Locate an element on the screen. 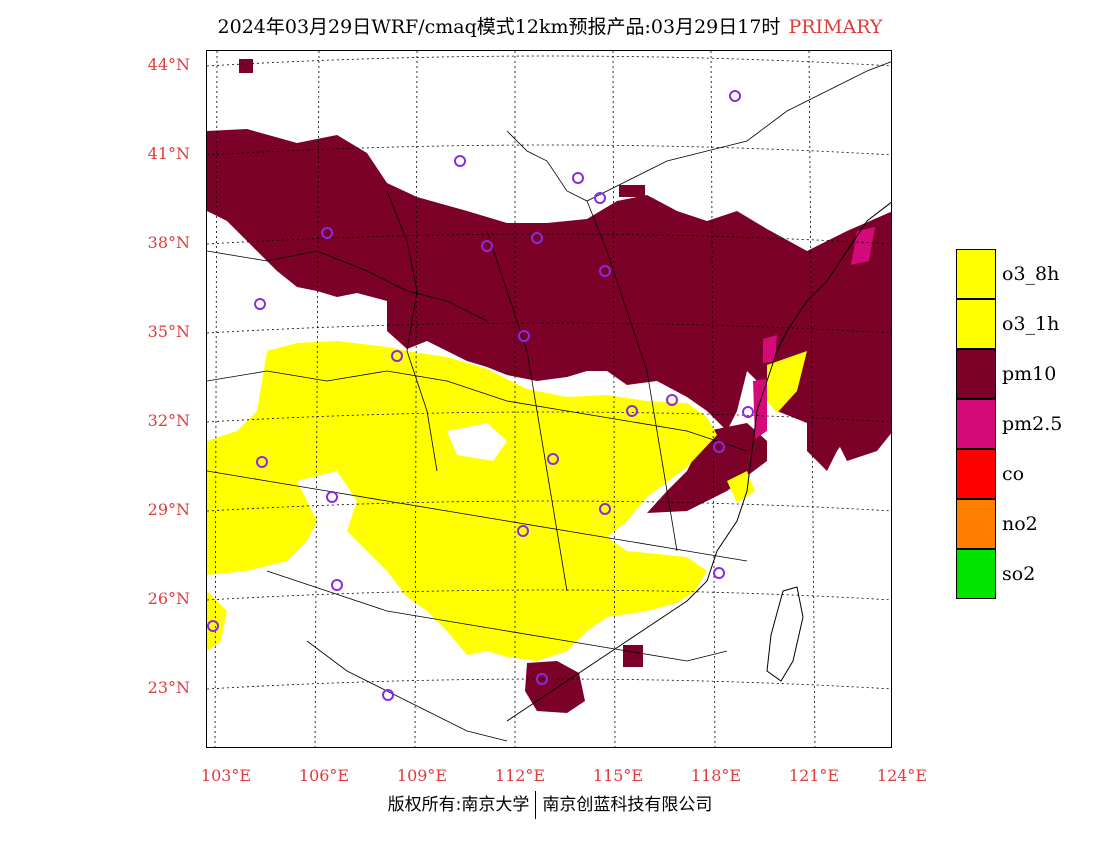 The width and height of the screenshot is (1100, 850). pm25-region-south is located at coordinates (760, 409).